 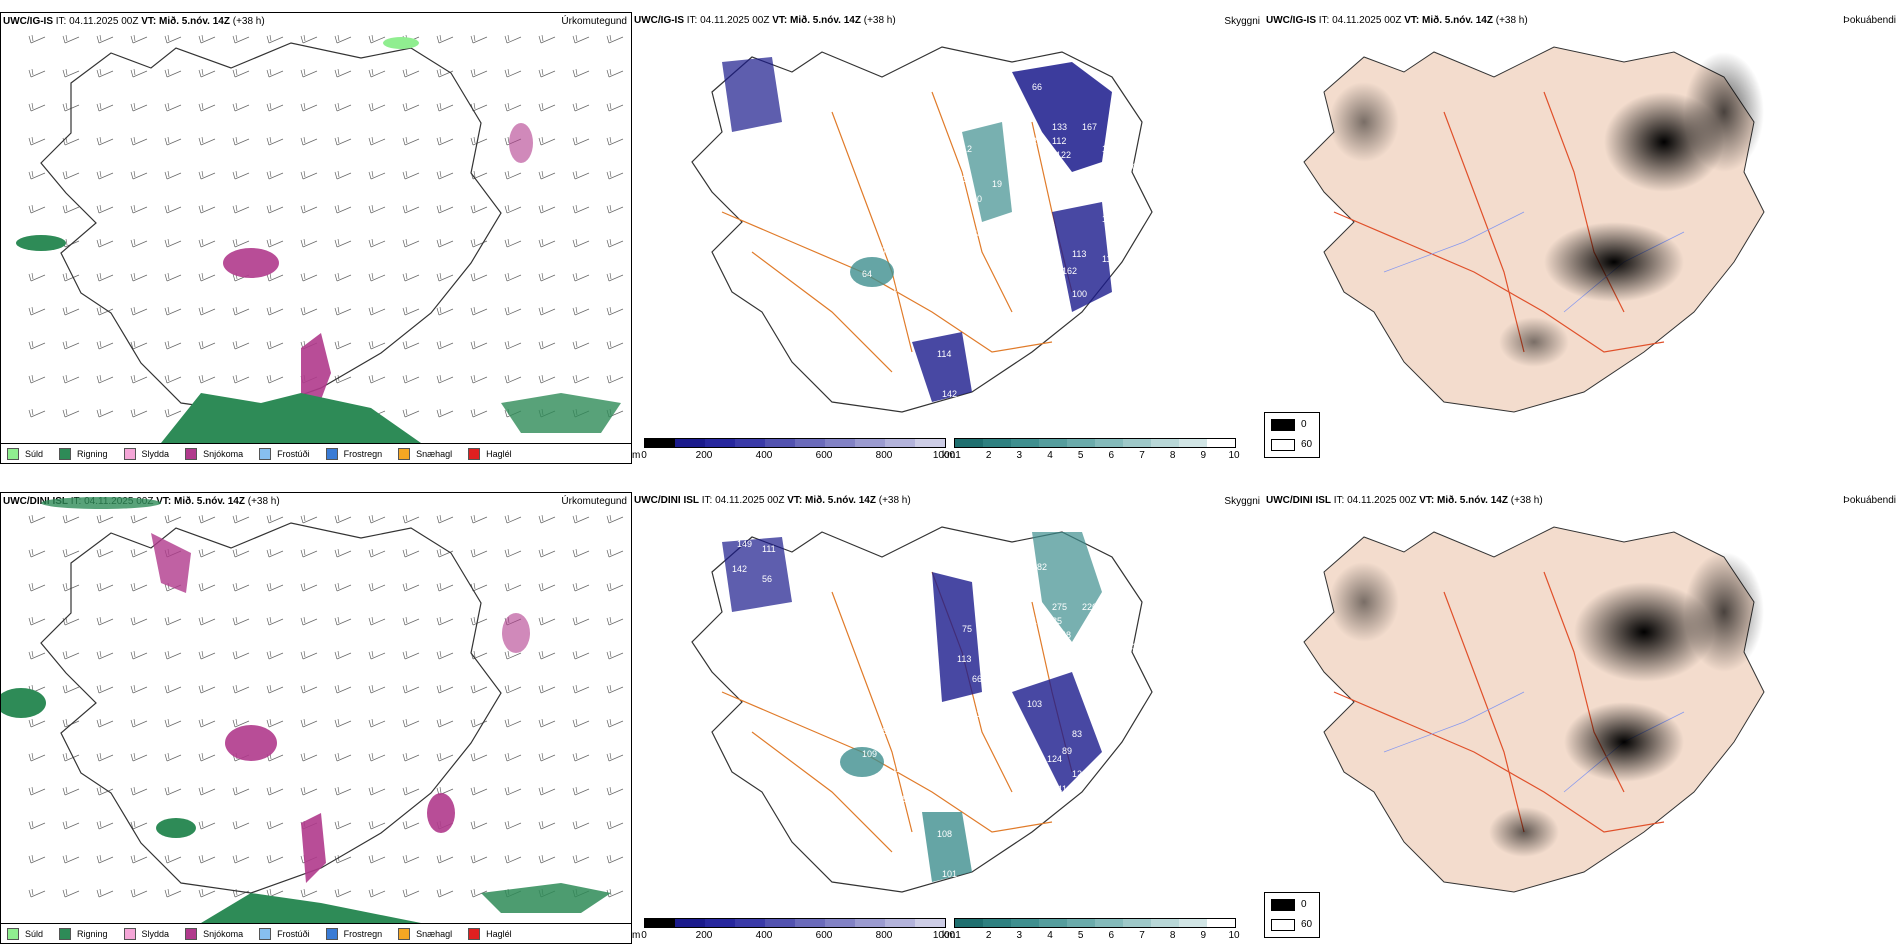 What do you see at coordinates (1109, 629) in the screenshot?
I see `ceiling-label: 254` at bounding box center [1109, 629].